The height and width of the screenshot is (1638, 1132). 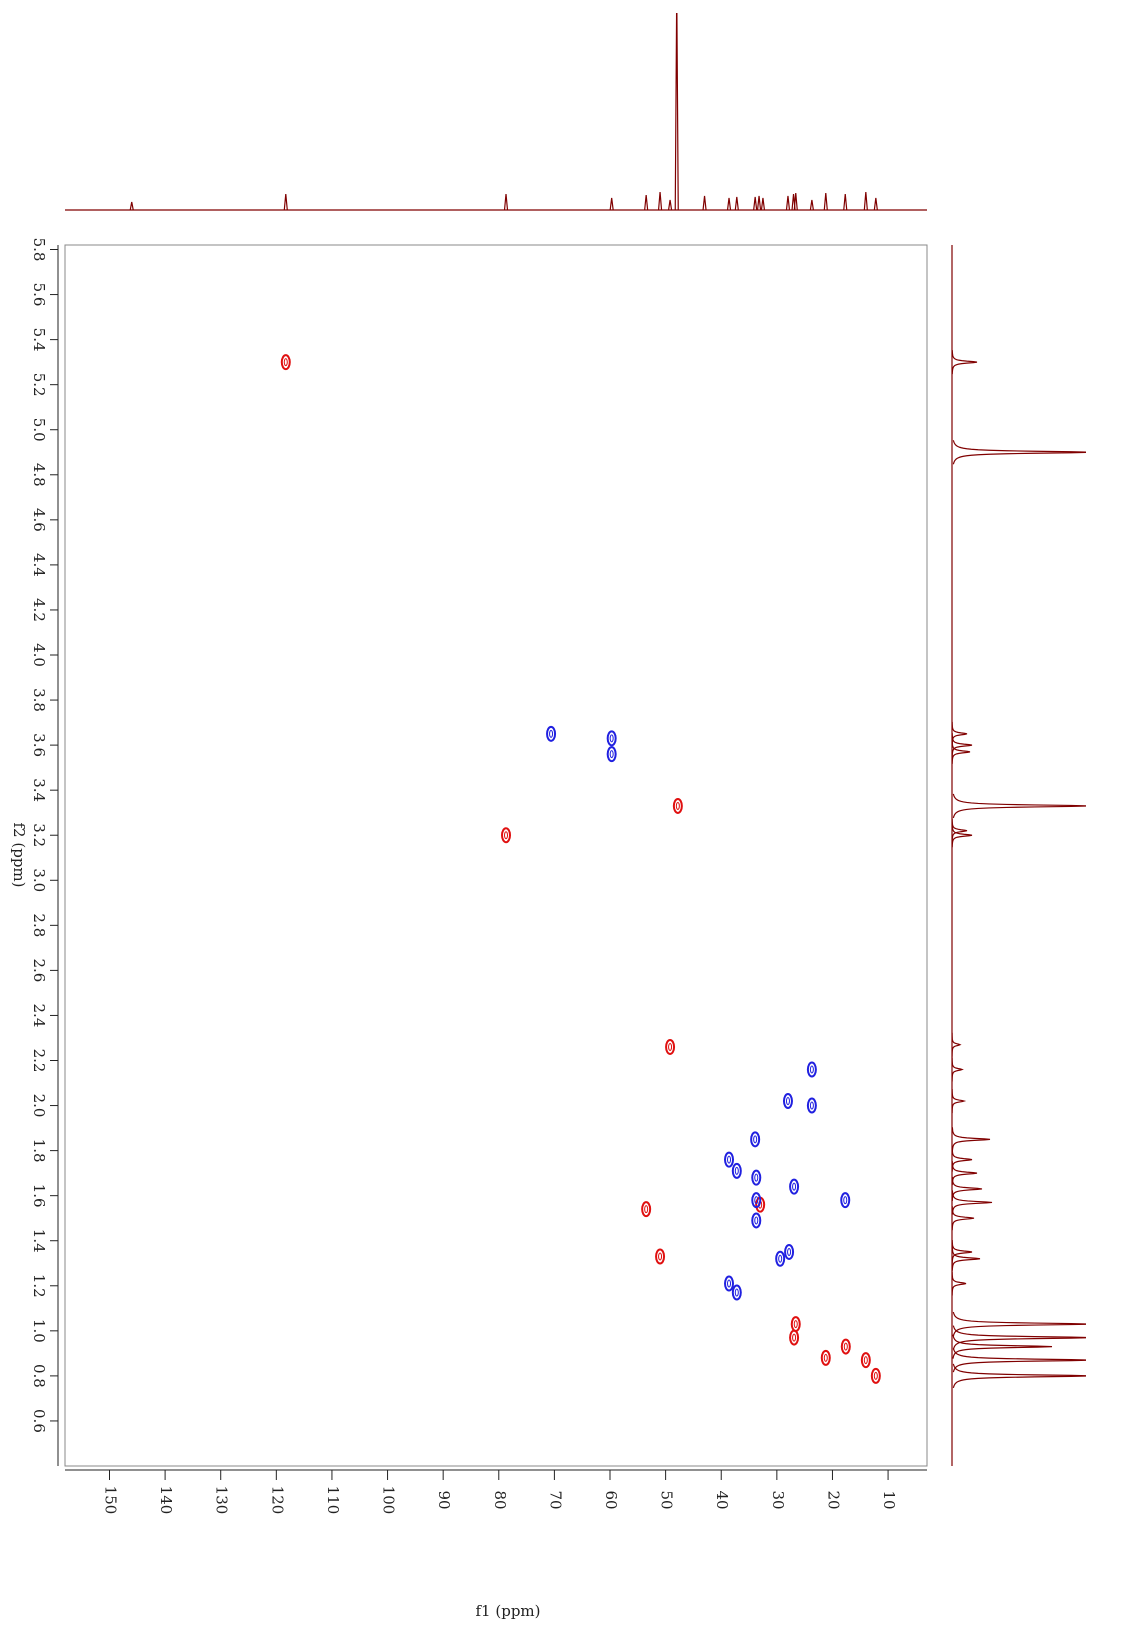 I want to click on x-tick-label: 40, so click(x=722, y=1499).